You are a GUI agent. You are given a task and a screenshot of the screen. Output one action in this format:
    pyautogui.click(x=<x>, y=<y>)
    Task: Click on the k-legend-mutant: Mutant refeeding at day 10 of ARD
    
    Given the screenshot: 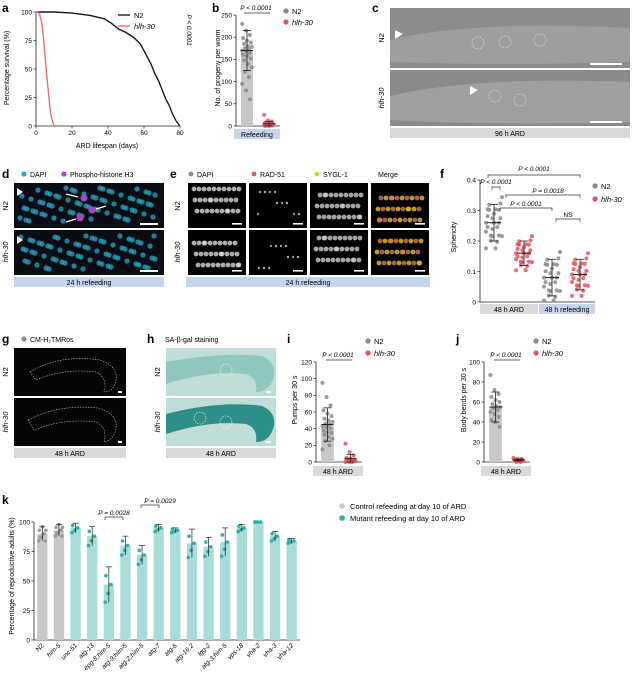 What is the action you would take?
    pyautogui.click(x=408, y=518)
    